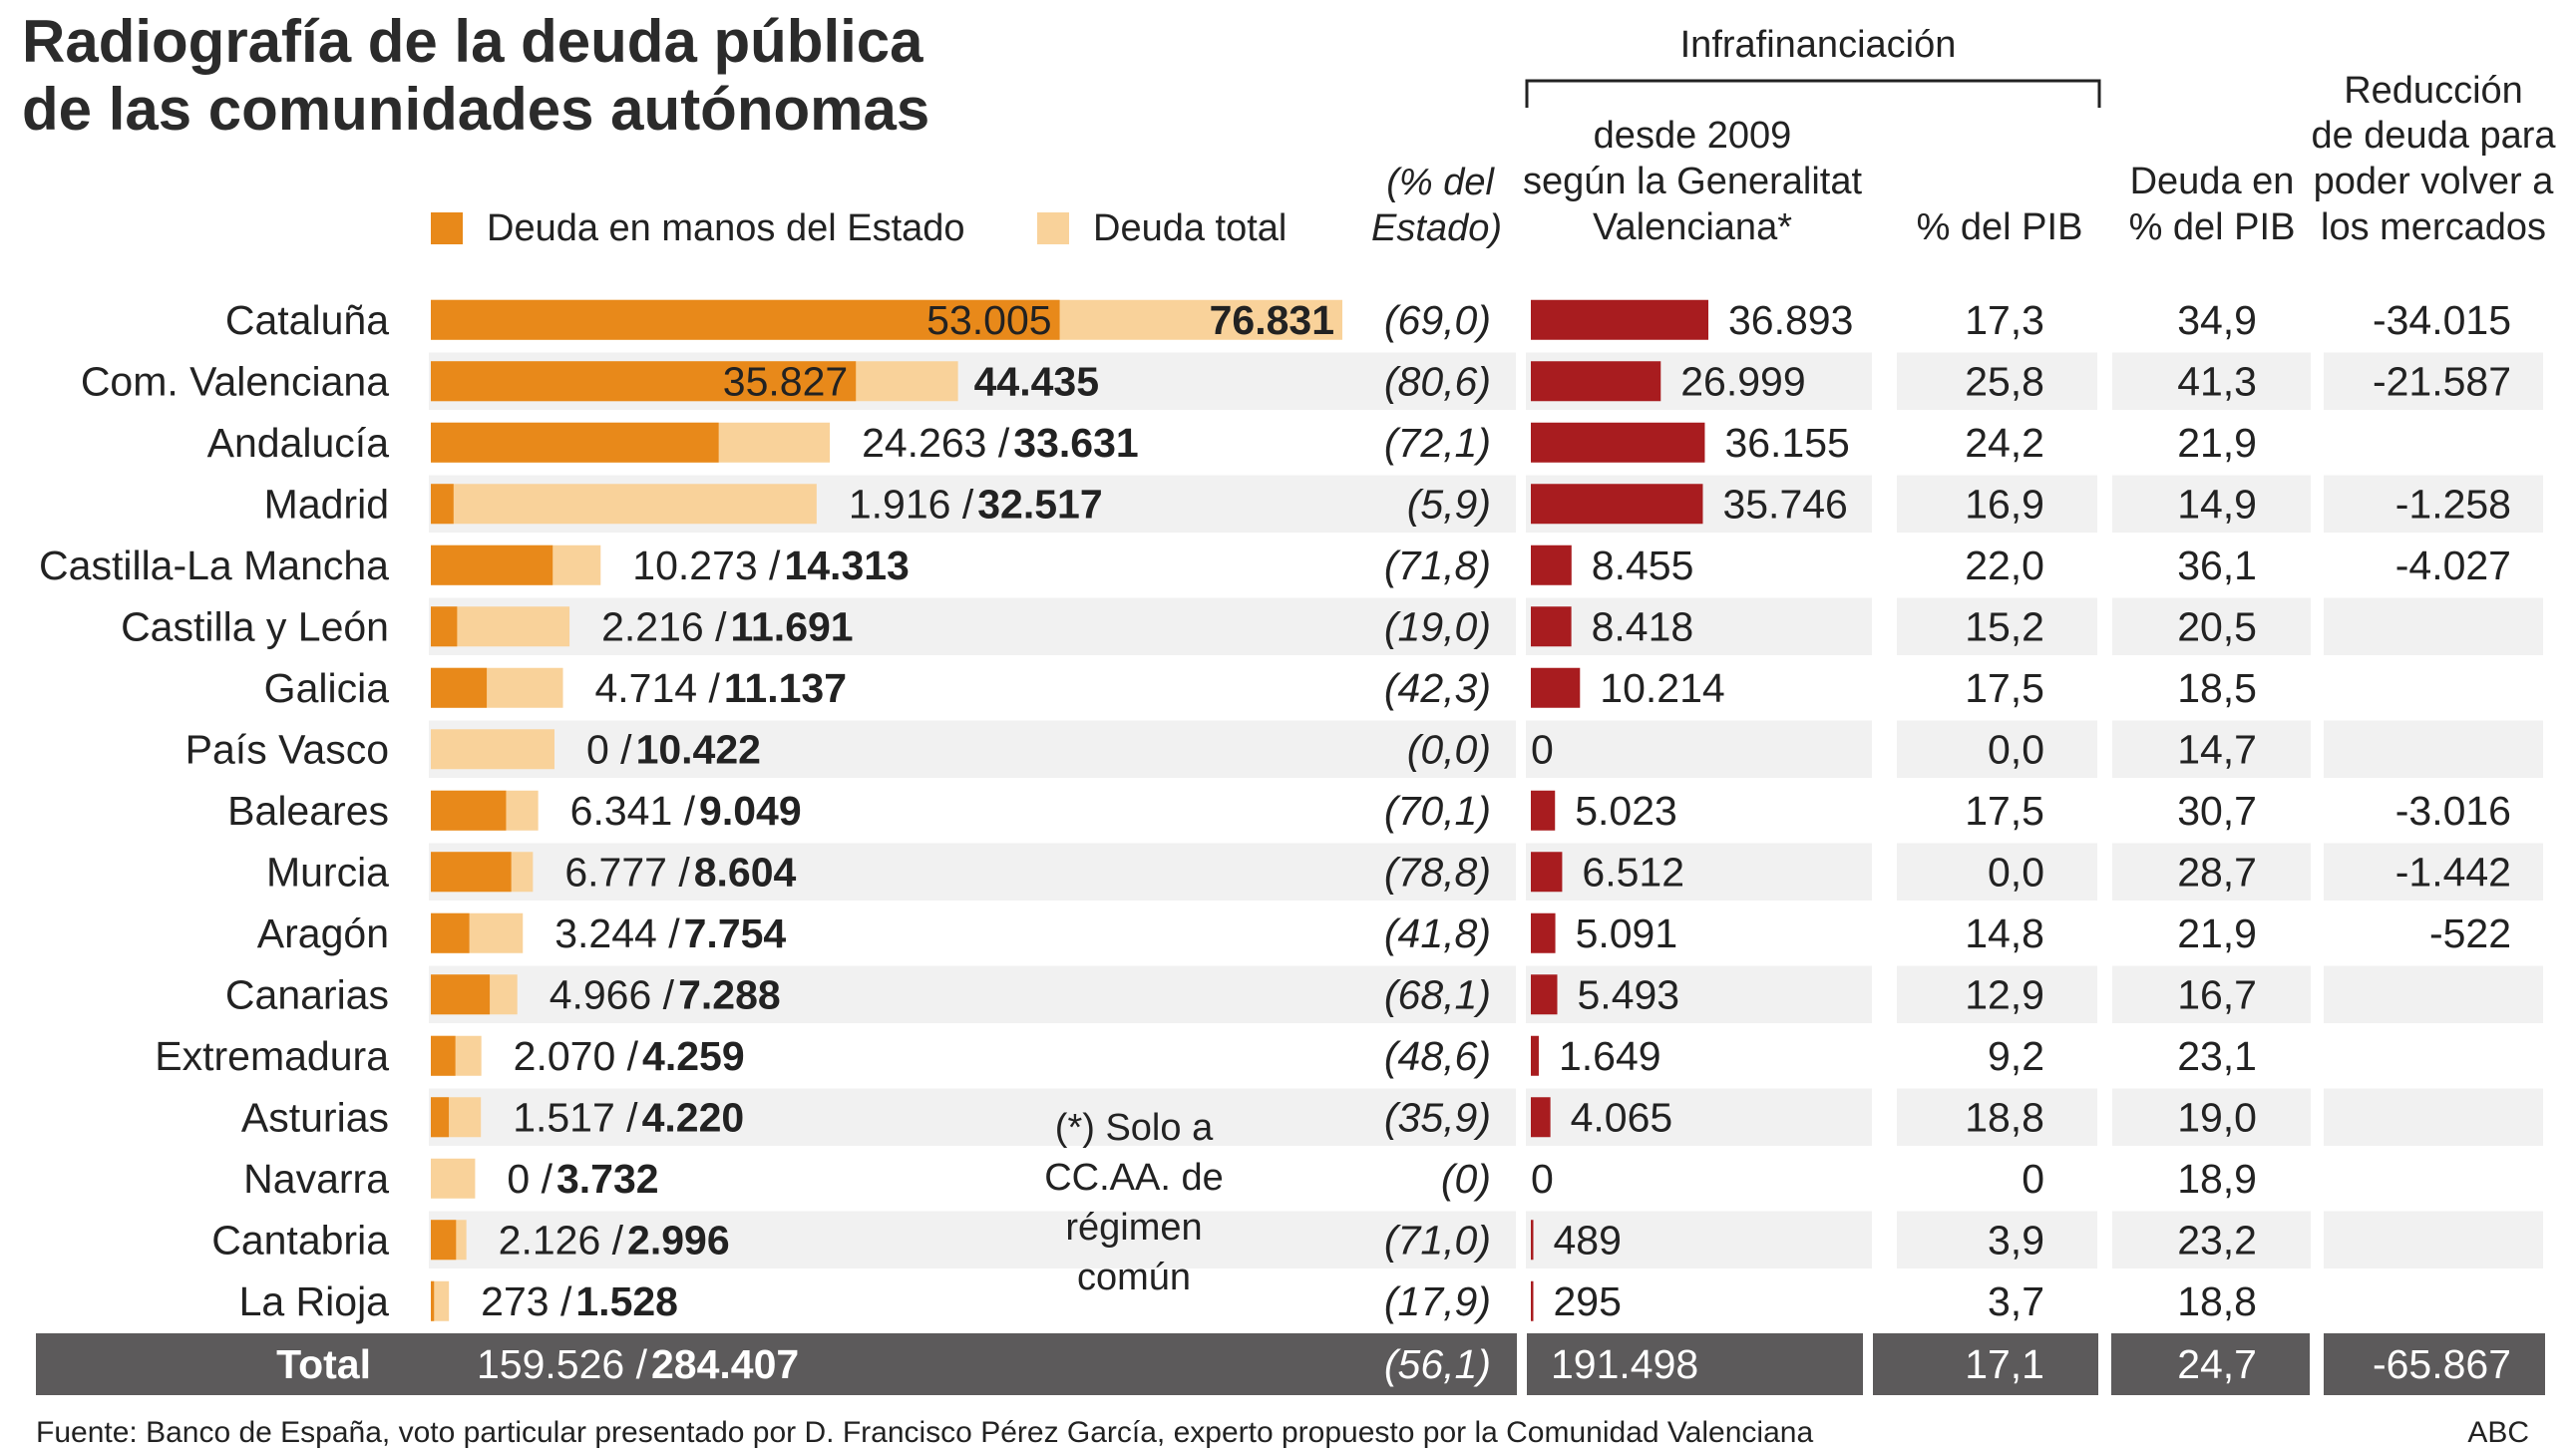 Image resolution: width=2576 pixels, height=1450 pixels. I want to click on value-infra-pib: 22,0, so click(2004, 565).